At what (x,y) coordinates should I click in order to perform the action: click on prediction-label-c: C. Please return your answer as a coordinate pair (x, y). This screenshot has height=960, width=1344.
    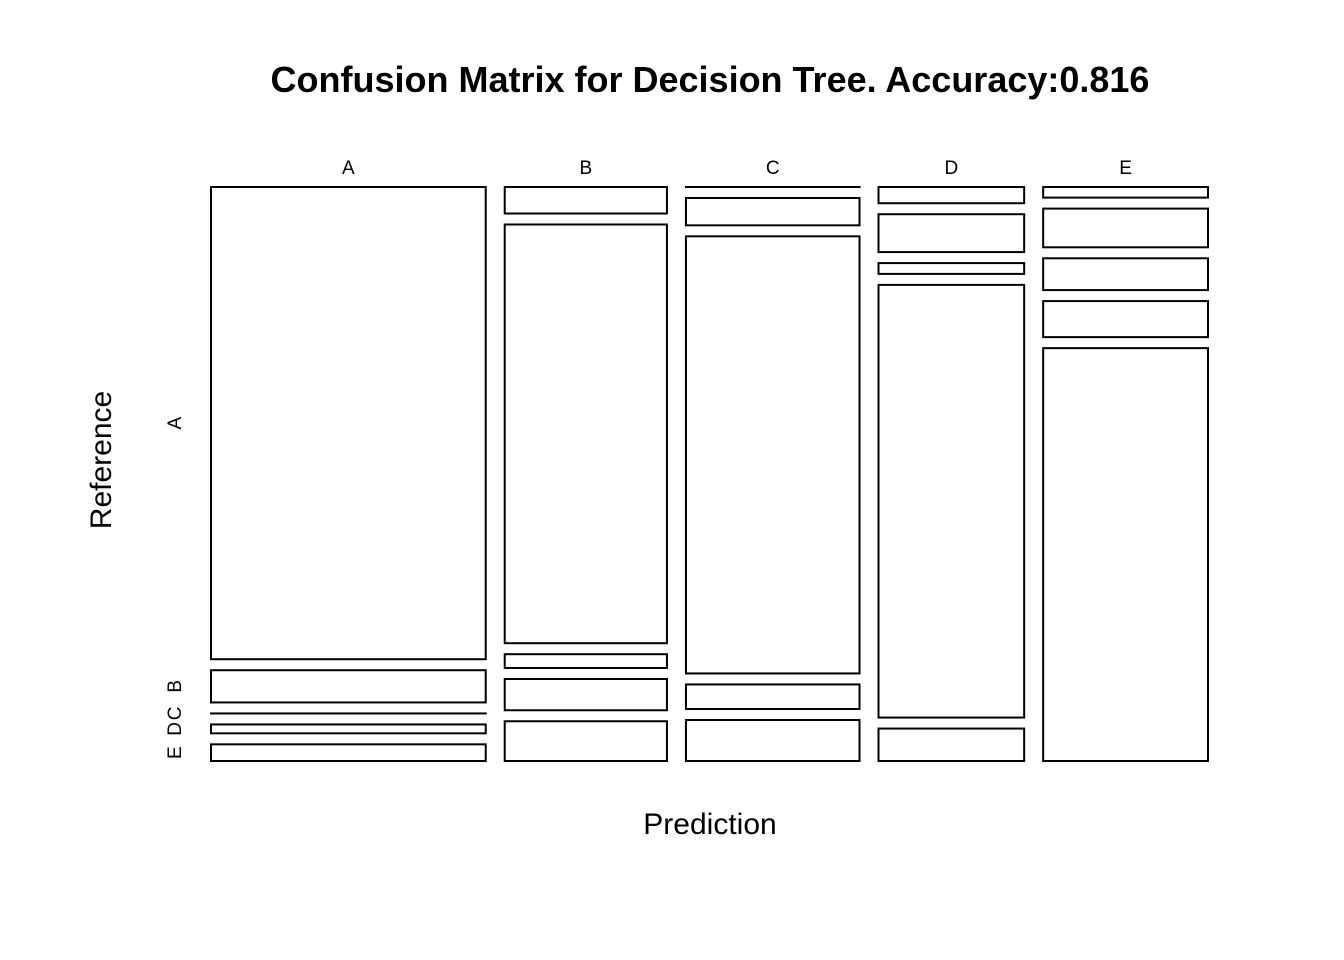
    Looking at the image, I should click on (773, 168).